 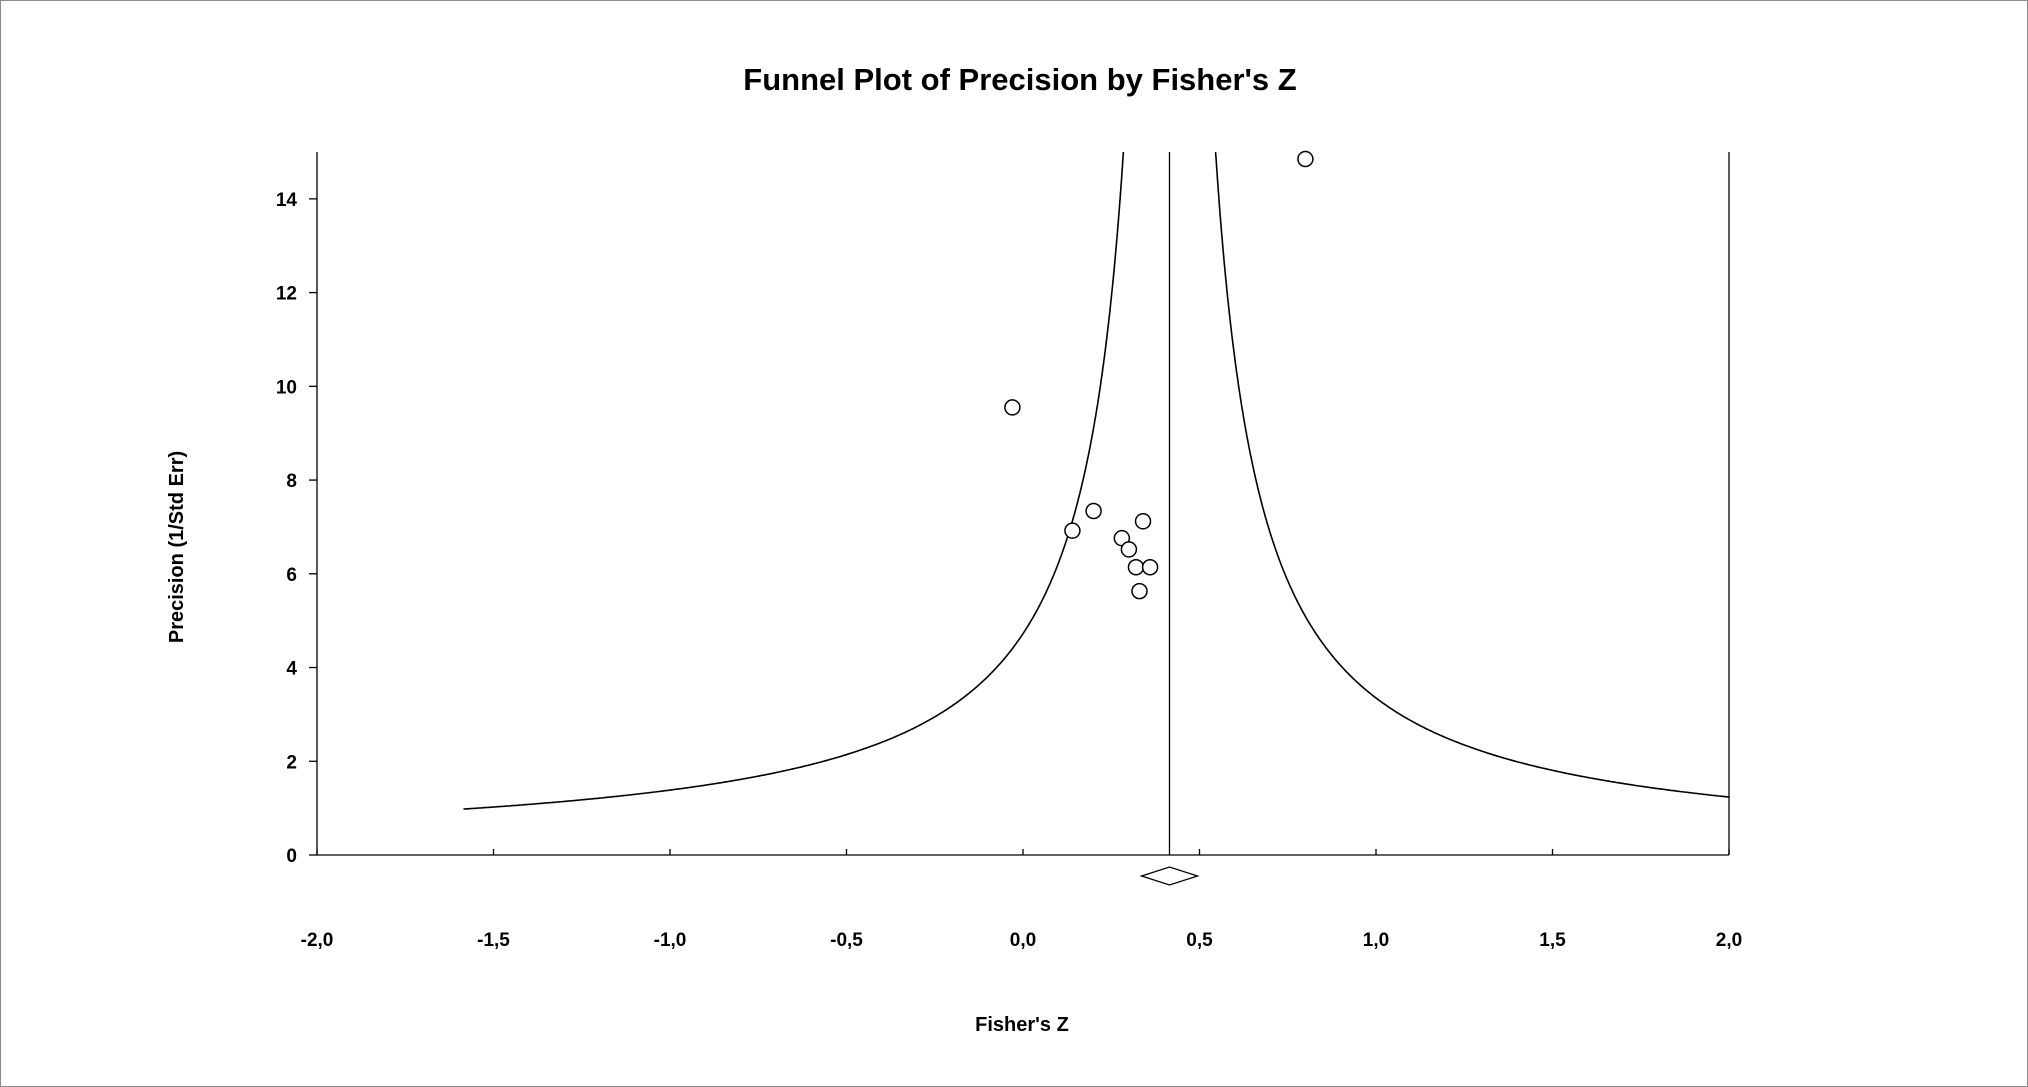 I want to click on y-axis-title: Precision (1/Std Err), so click(x=177, y=547).